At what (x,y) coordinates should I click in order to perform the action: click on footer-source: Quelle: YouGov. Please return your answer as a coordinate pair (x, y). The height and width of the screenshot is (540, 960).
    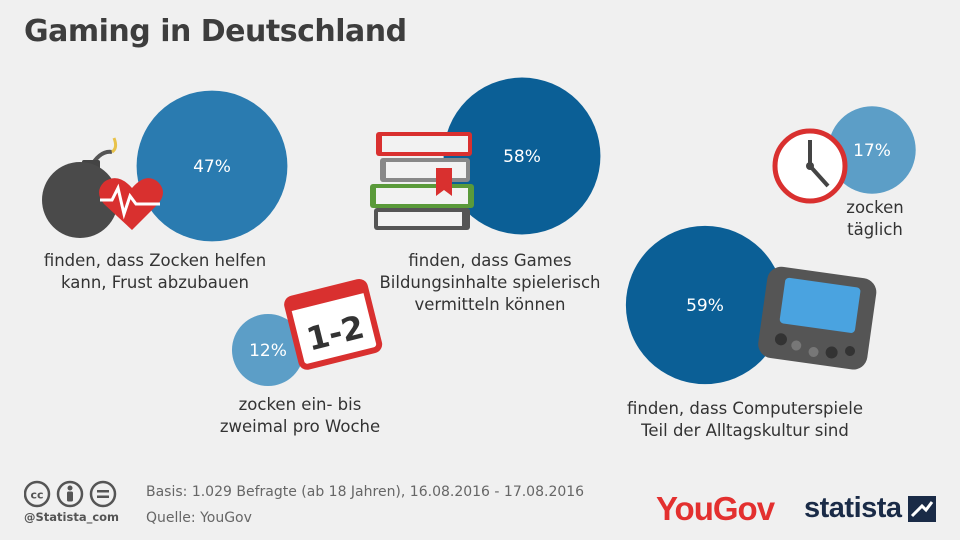
    Looking at the image, I should click on (199, 518).